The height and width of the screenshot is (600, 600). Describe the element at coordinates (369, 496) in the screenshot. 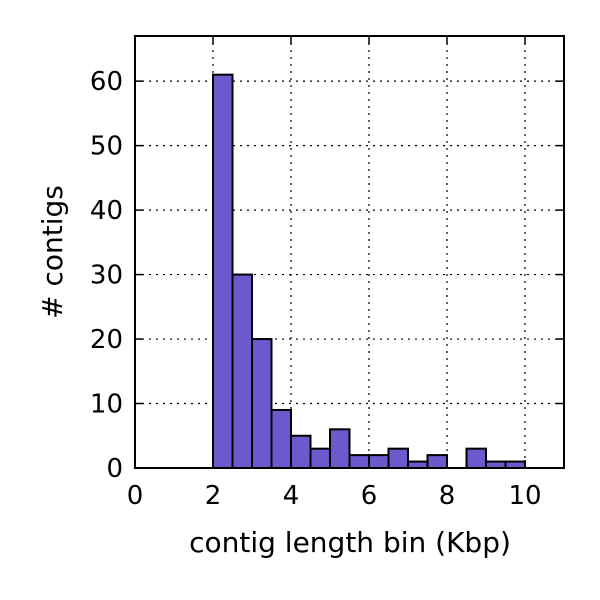

I see `x-tick-label: 6` at that location.